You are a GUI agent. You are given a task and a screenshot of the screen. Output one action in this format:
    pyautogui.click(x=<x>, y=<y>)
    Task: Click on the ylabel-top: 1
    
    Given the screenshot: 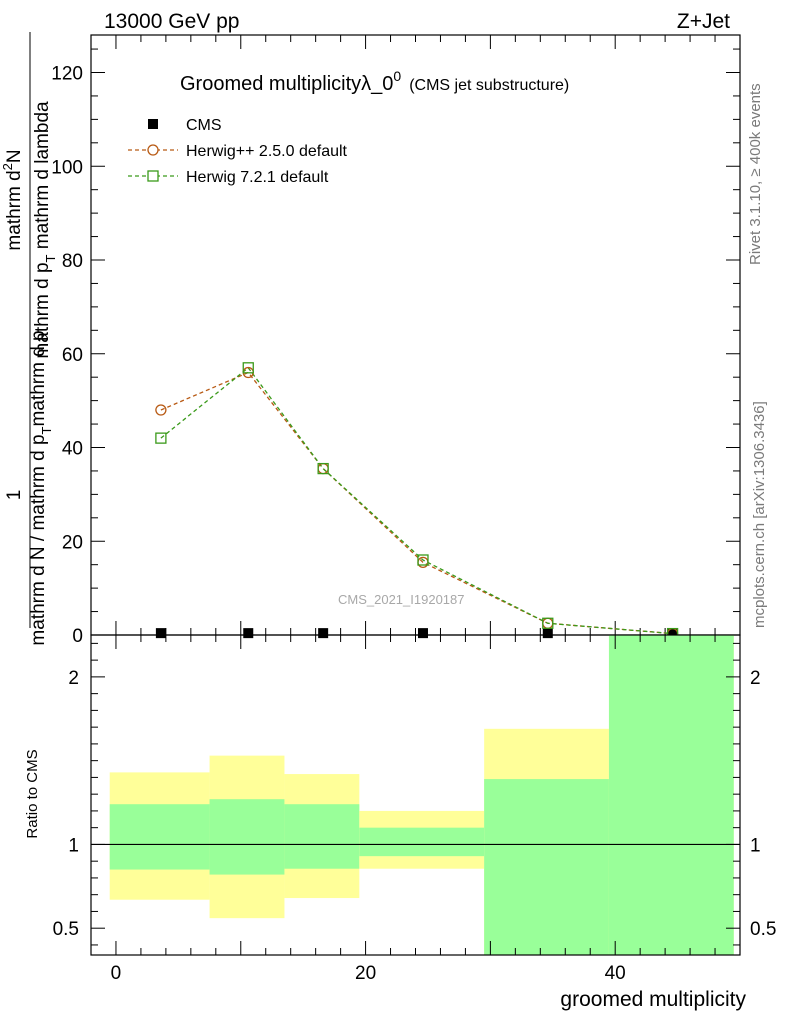 What is the action you would take?
    pyautogui.click(x=14, y=495)
    